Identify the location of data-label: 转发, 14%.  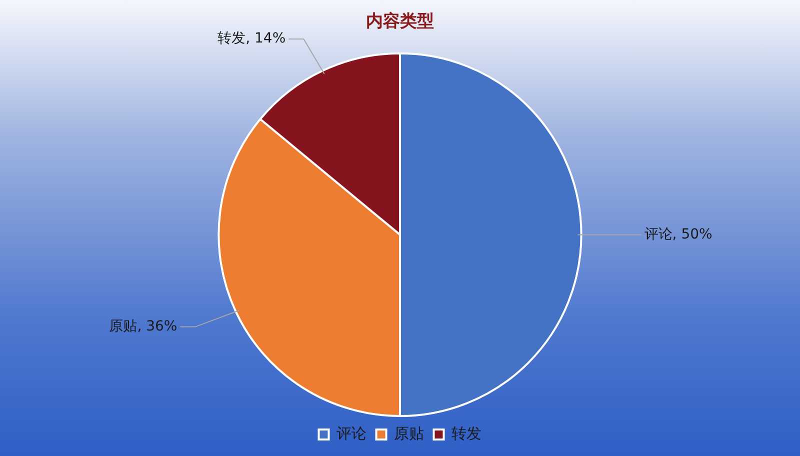
(252, 38).